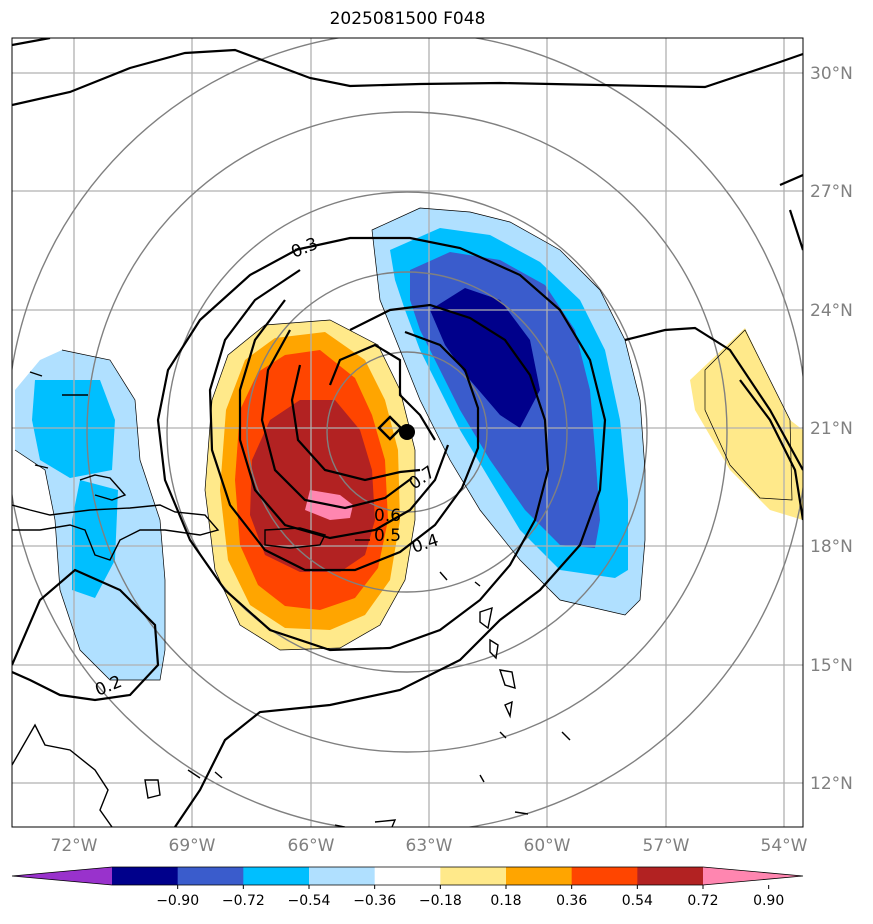 This screenshot has height=924, width=873. What do you see at coordinates (666, 846) in the screenshot?
I see `lon-tick-label: 57°W` at bounding box center [666, 846].